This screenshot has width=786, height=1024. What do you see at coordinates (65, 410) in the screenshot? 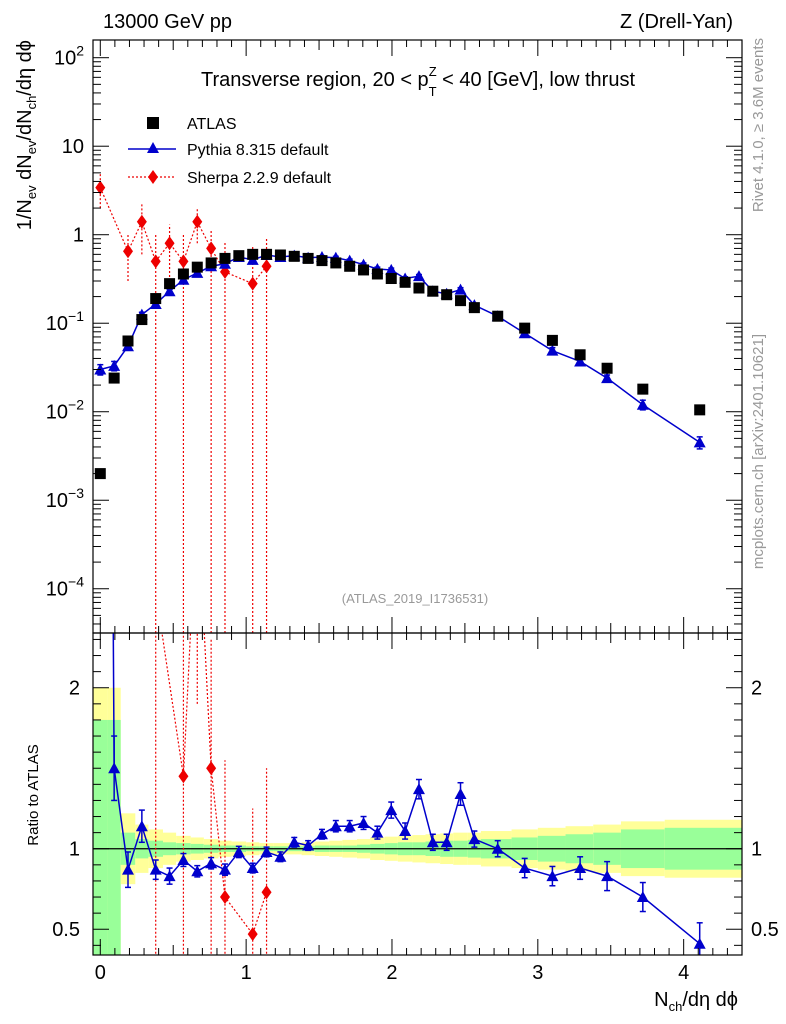
I see `main-y-tick-label-4: 10⁻²` at bounding box center [65, 410].